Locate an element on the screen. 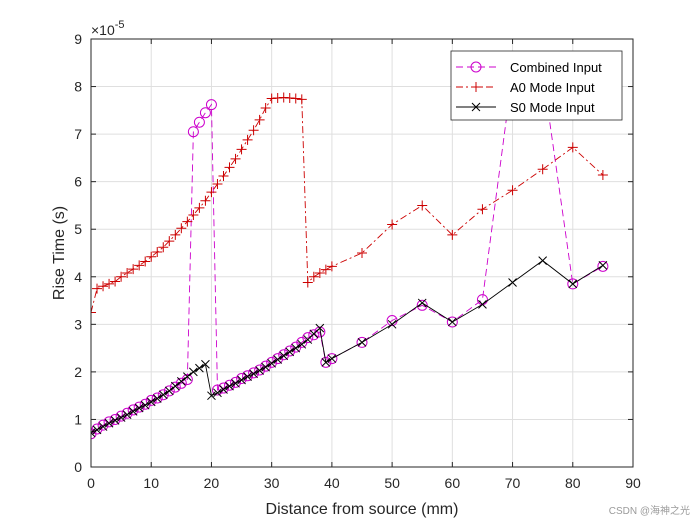  x-axis-title: Distance from source (mm) is located at coordinates (362, 509).